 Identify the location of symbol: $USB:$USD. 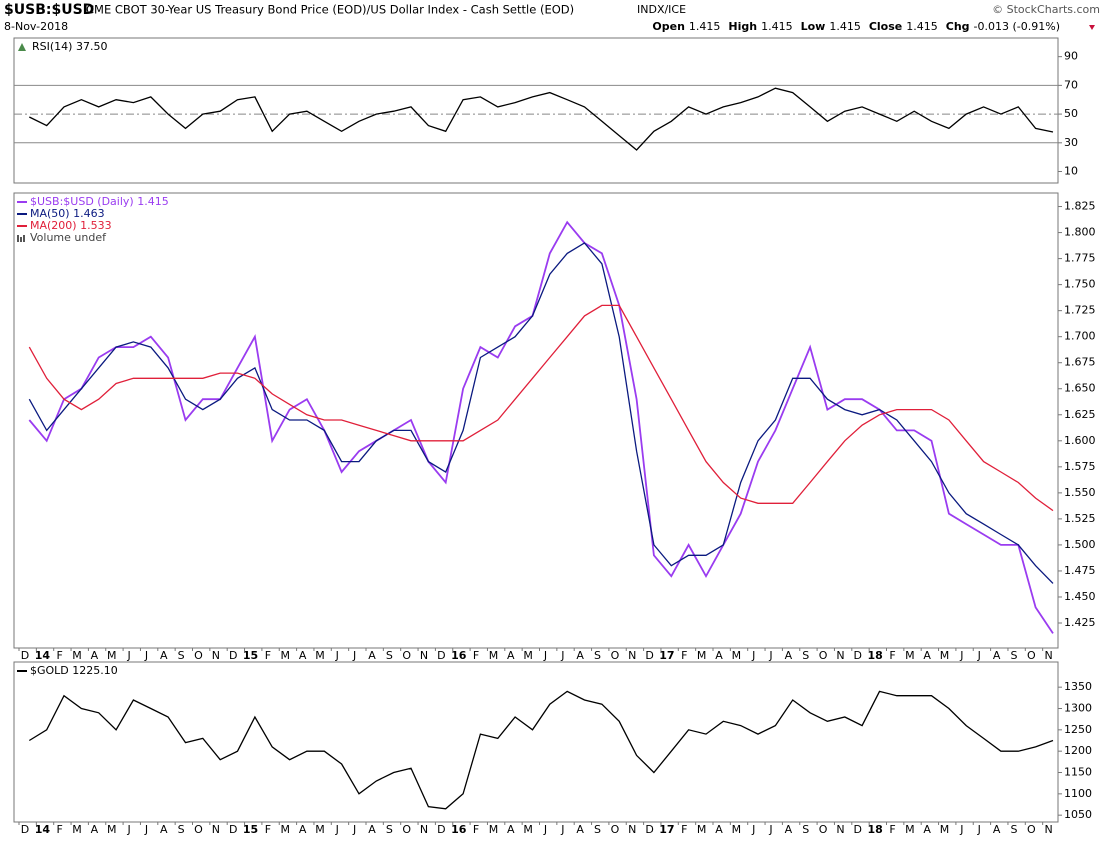
(49, 10).